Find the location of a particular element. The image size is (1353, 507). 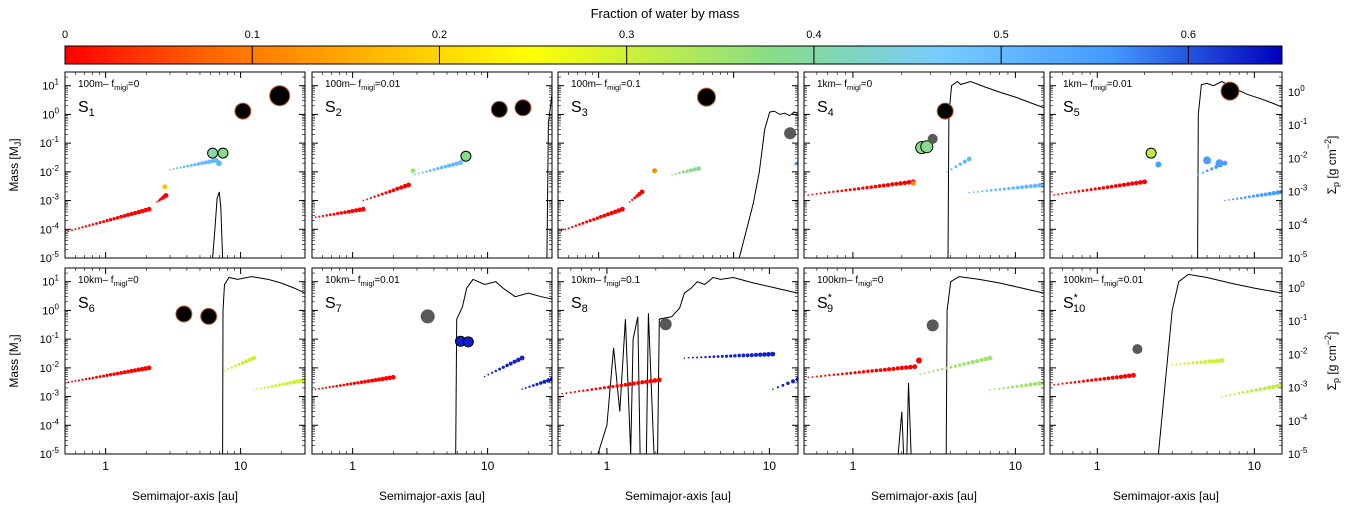

panel-label: S* 10 is located at coordinates (1074, 303).